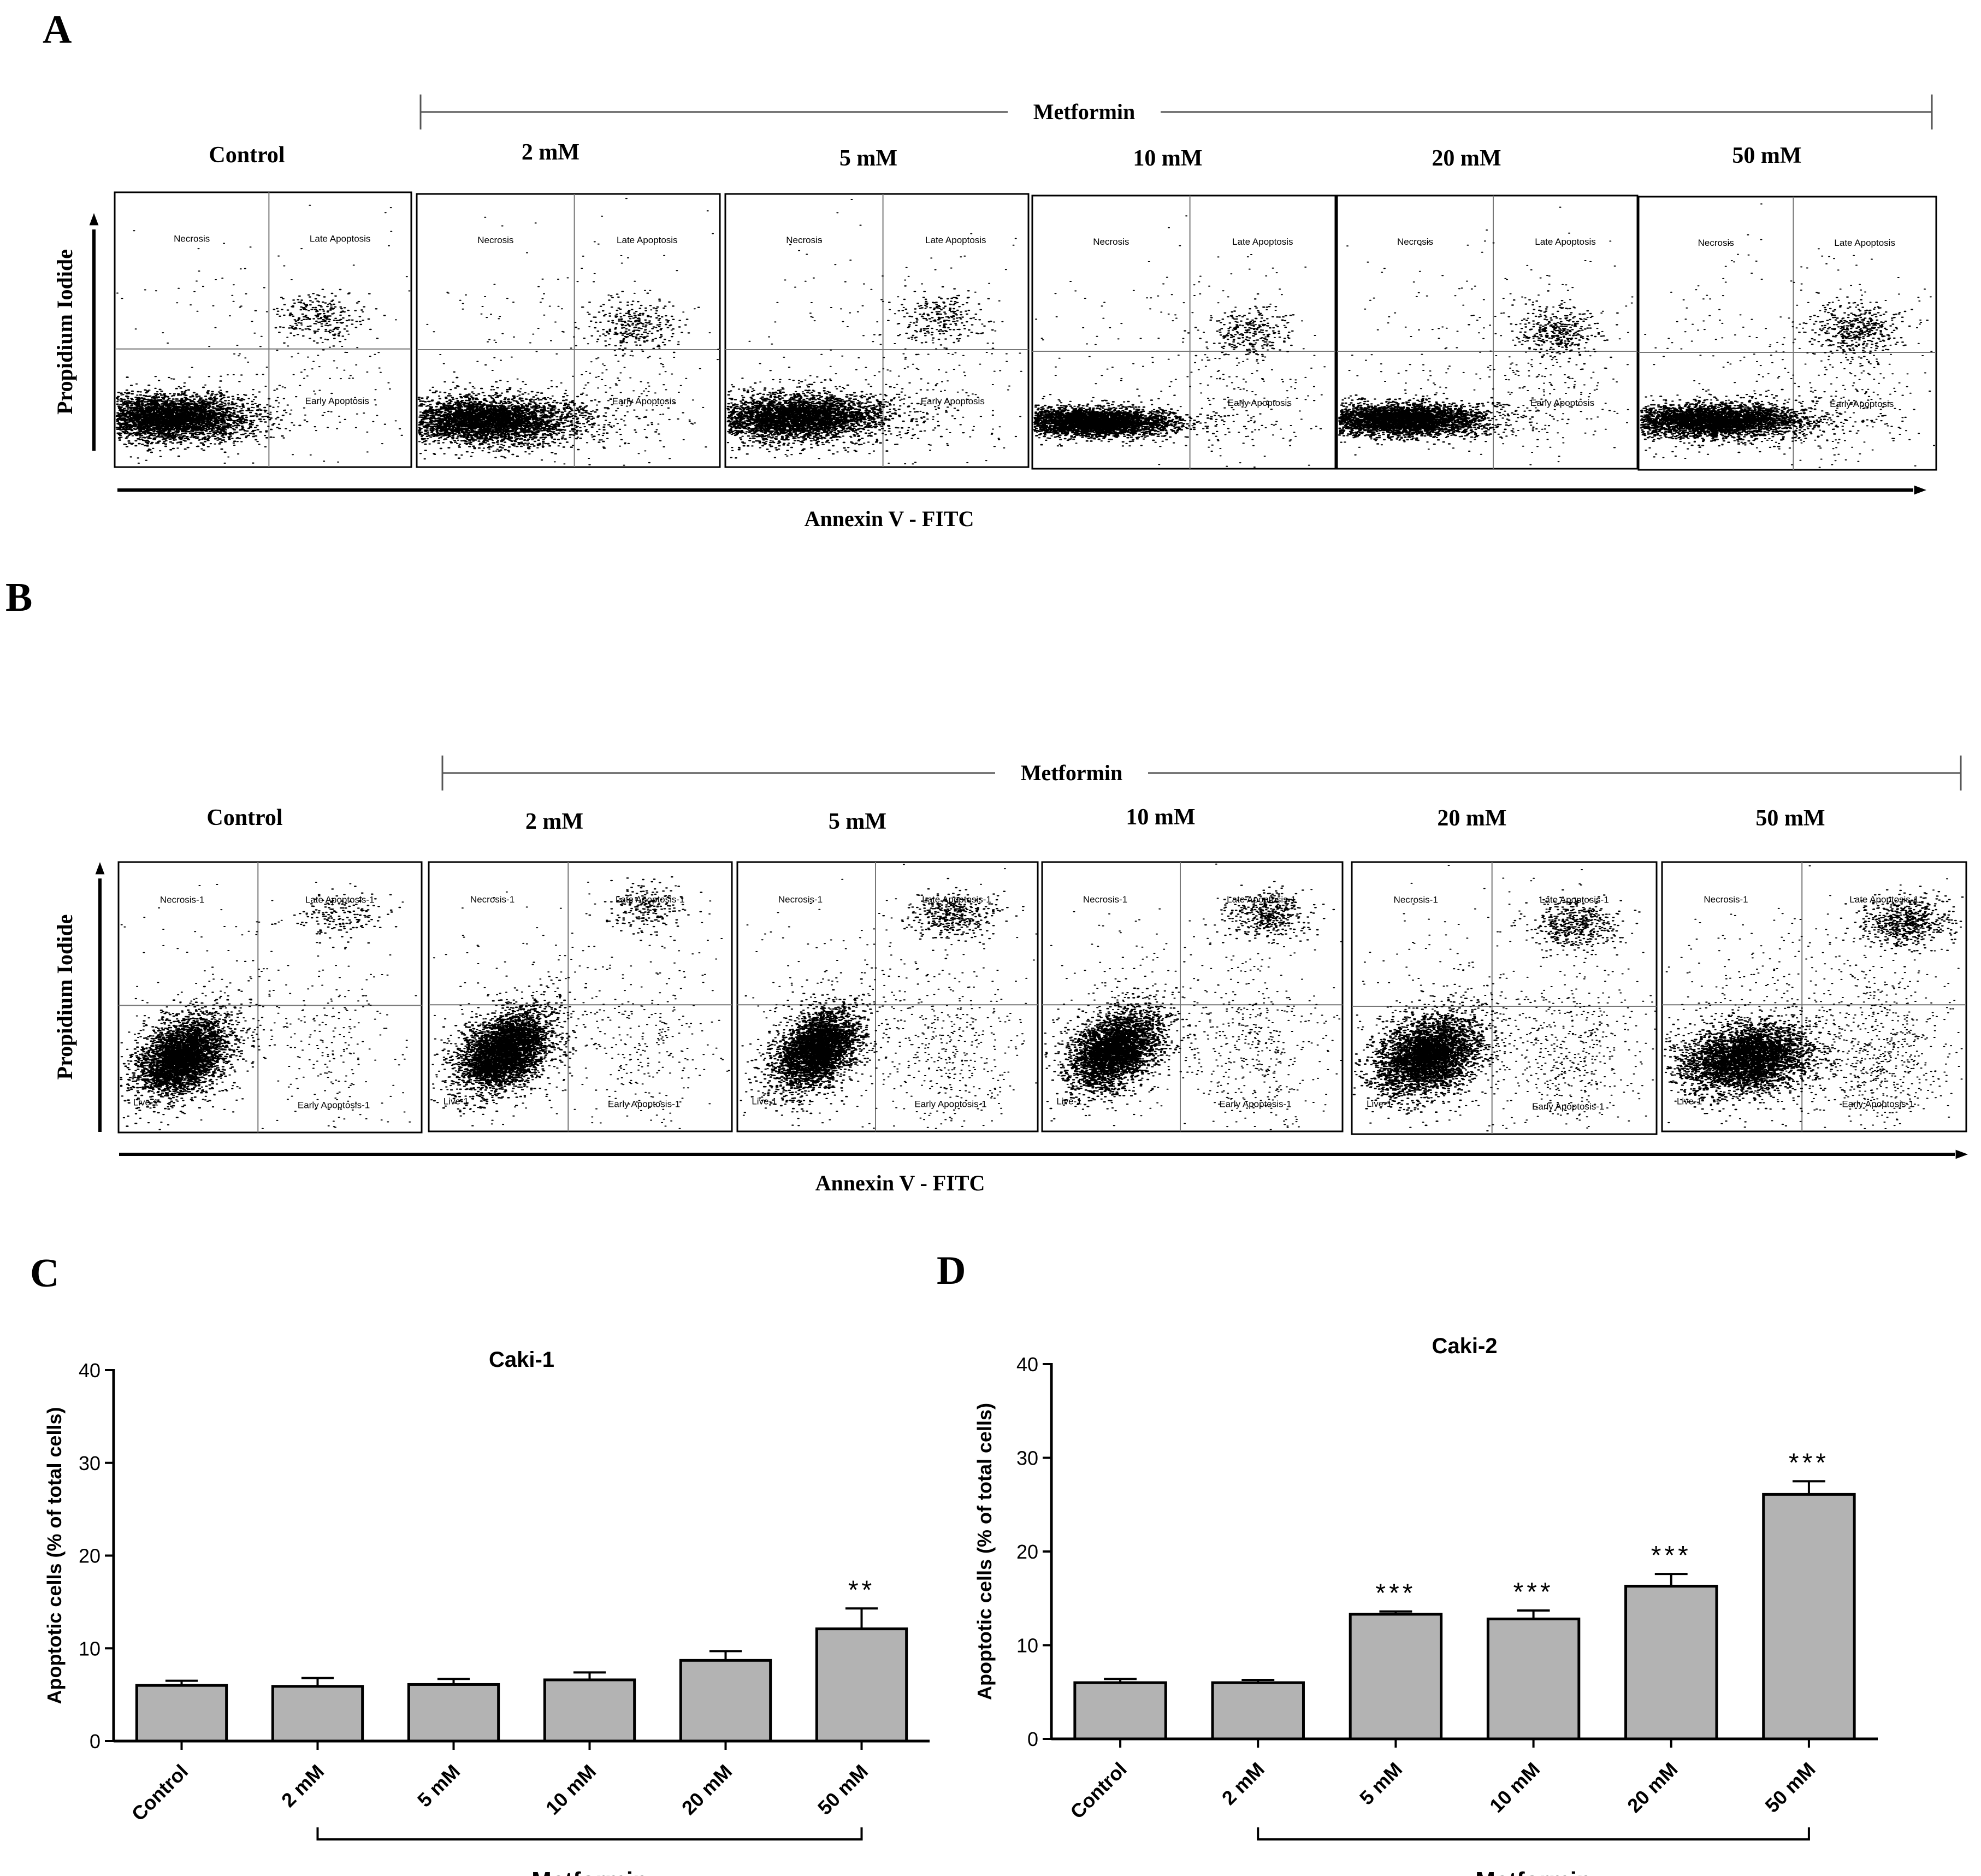 The height and width of the screenshot is (1876, 1981). Describe the element at coordinates (868, 158) in the screenshot. I see `condition-label: 5 mM` at that location.